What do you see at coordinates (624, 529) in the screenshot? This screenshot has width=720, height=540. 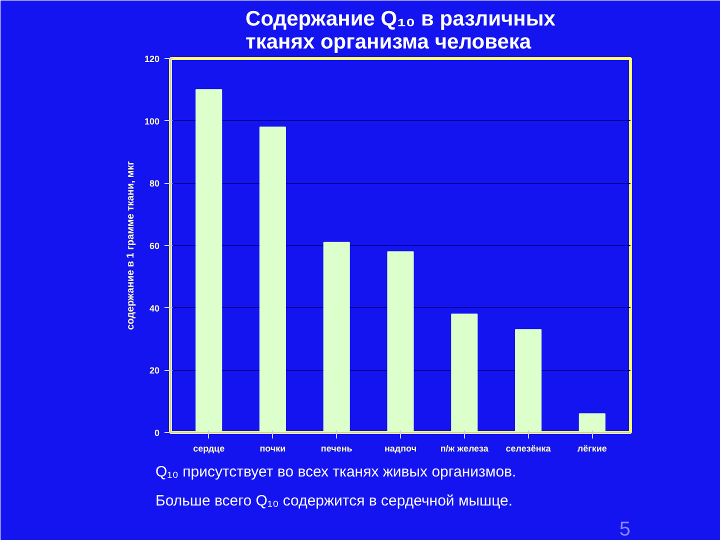 I see `text: 5` at bounding box center [624, 529].